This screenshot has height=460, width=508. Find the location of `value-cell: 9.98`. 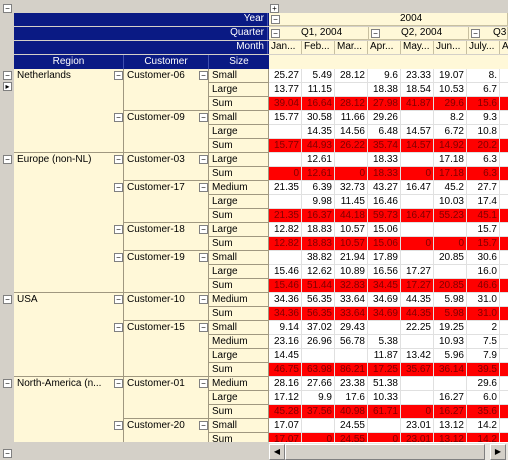

value-cell: 9.98 is located at coordinates (318, 202).